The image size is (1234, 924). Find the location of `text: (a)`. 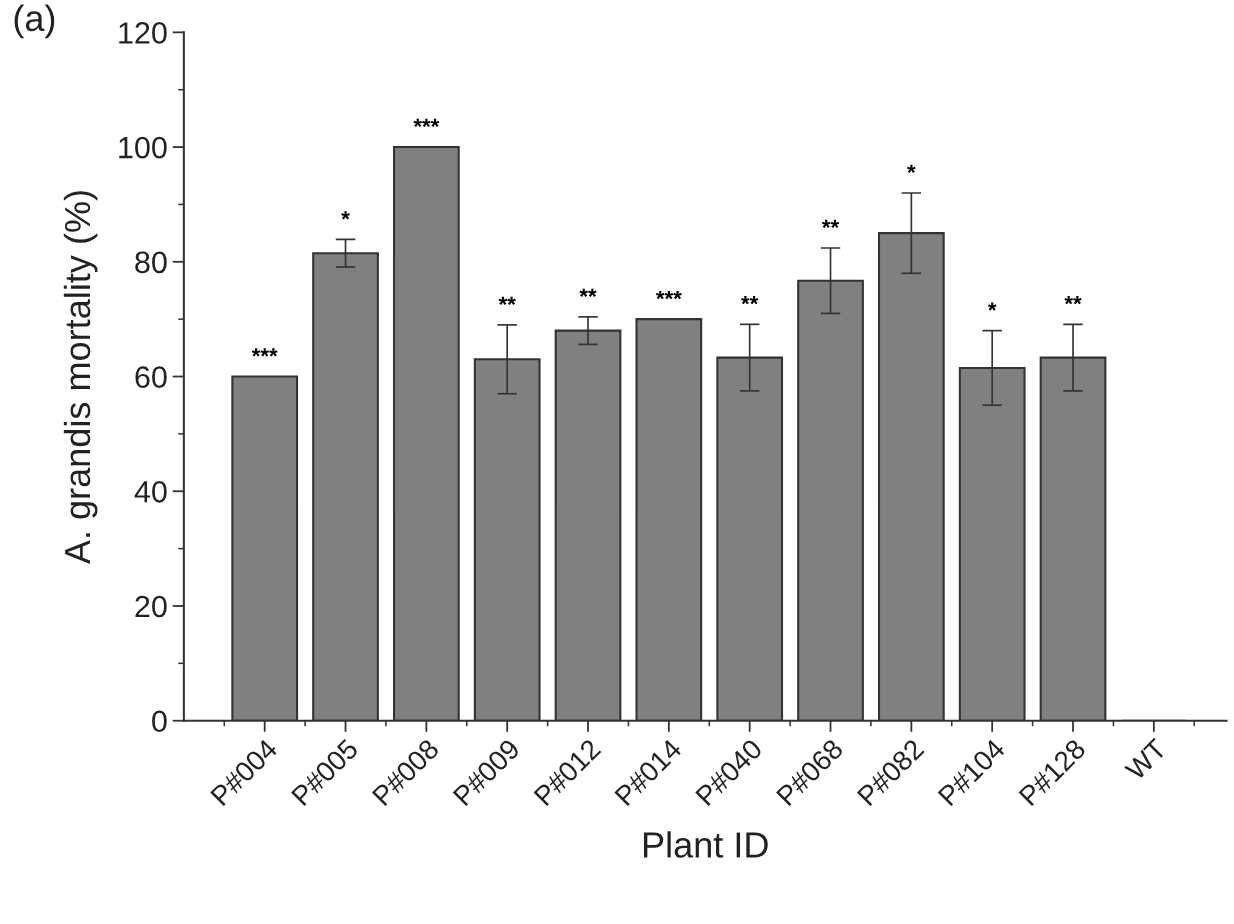

text: (a) is located at coordinates (34, 21).